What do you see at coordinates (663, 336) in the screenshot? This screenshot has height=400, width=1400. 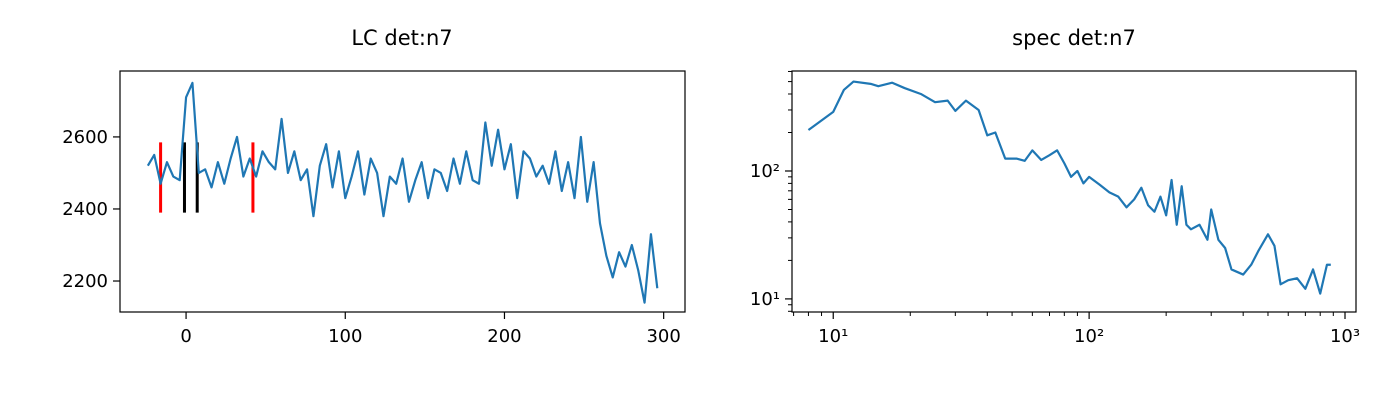 I see `x-tick-label: 300` at bounding box center [663, 336].